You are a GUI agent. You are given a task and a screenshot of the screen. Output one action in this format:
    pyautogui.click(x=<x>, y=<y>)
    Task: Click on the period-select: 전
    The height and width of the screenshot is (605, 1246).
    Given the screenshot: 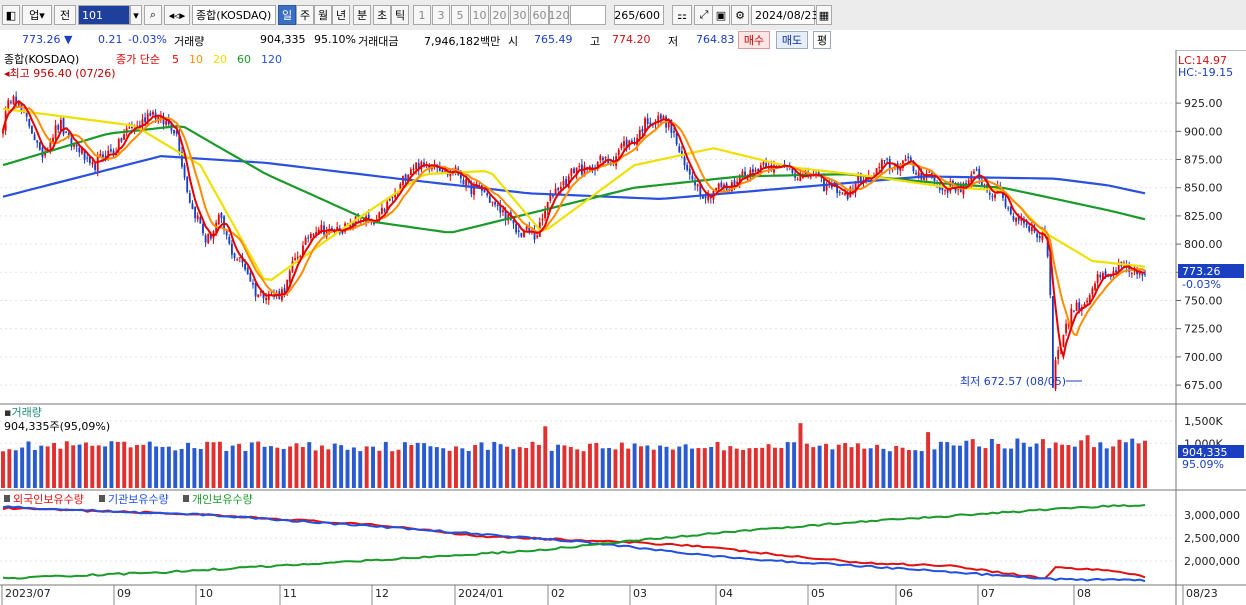 What is the action you would take?
    pyautogui.click(x=65, y=15)
    